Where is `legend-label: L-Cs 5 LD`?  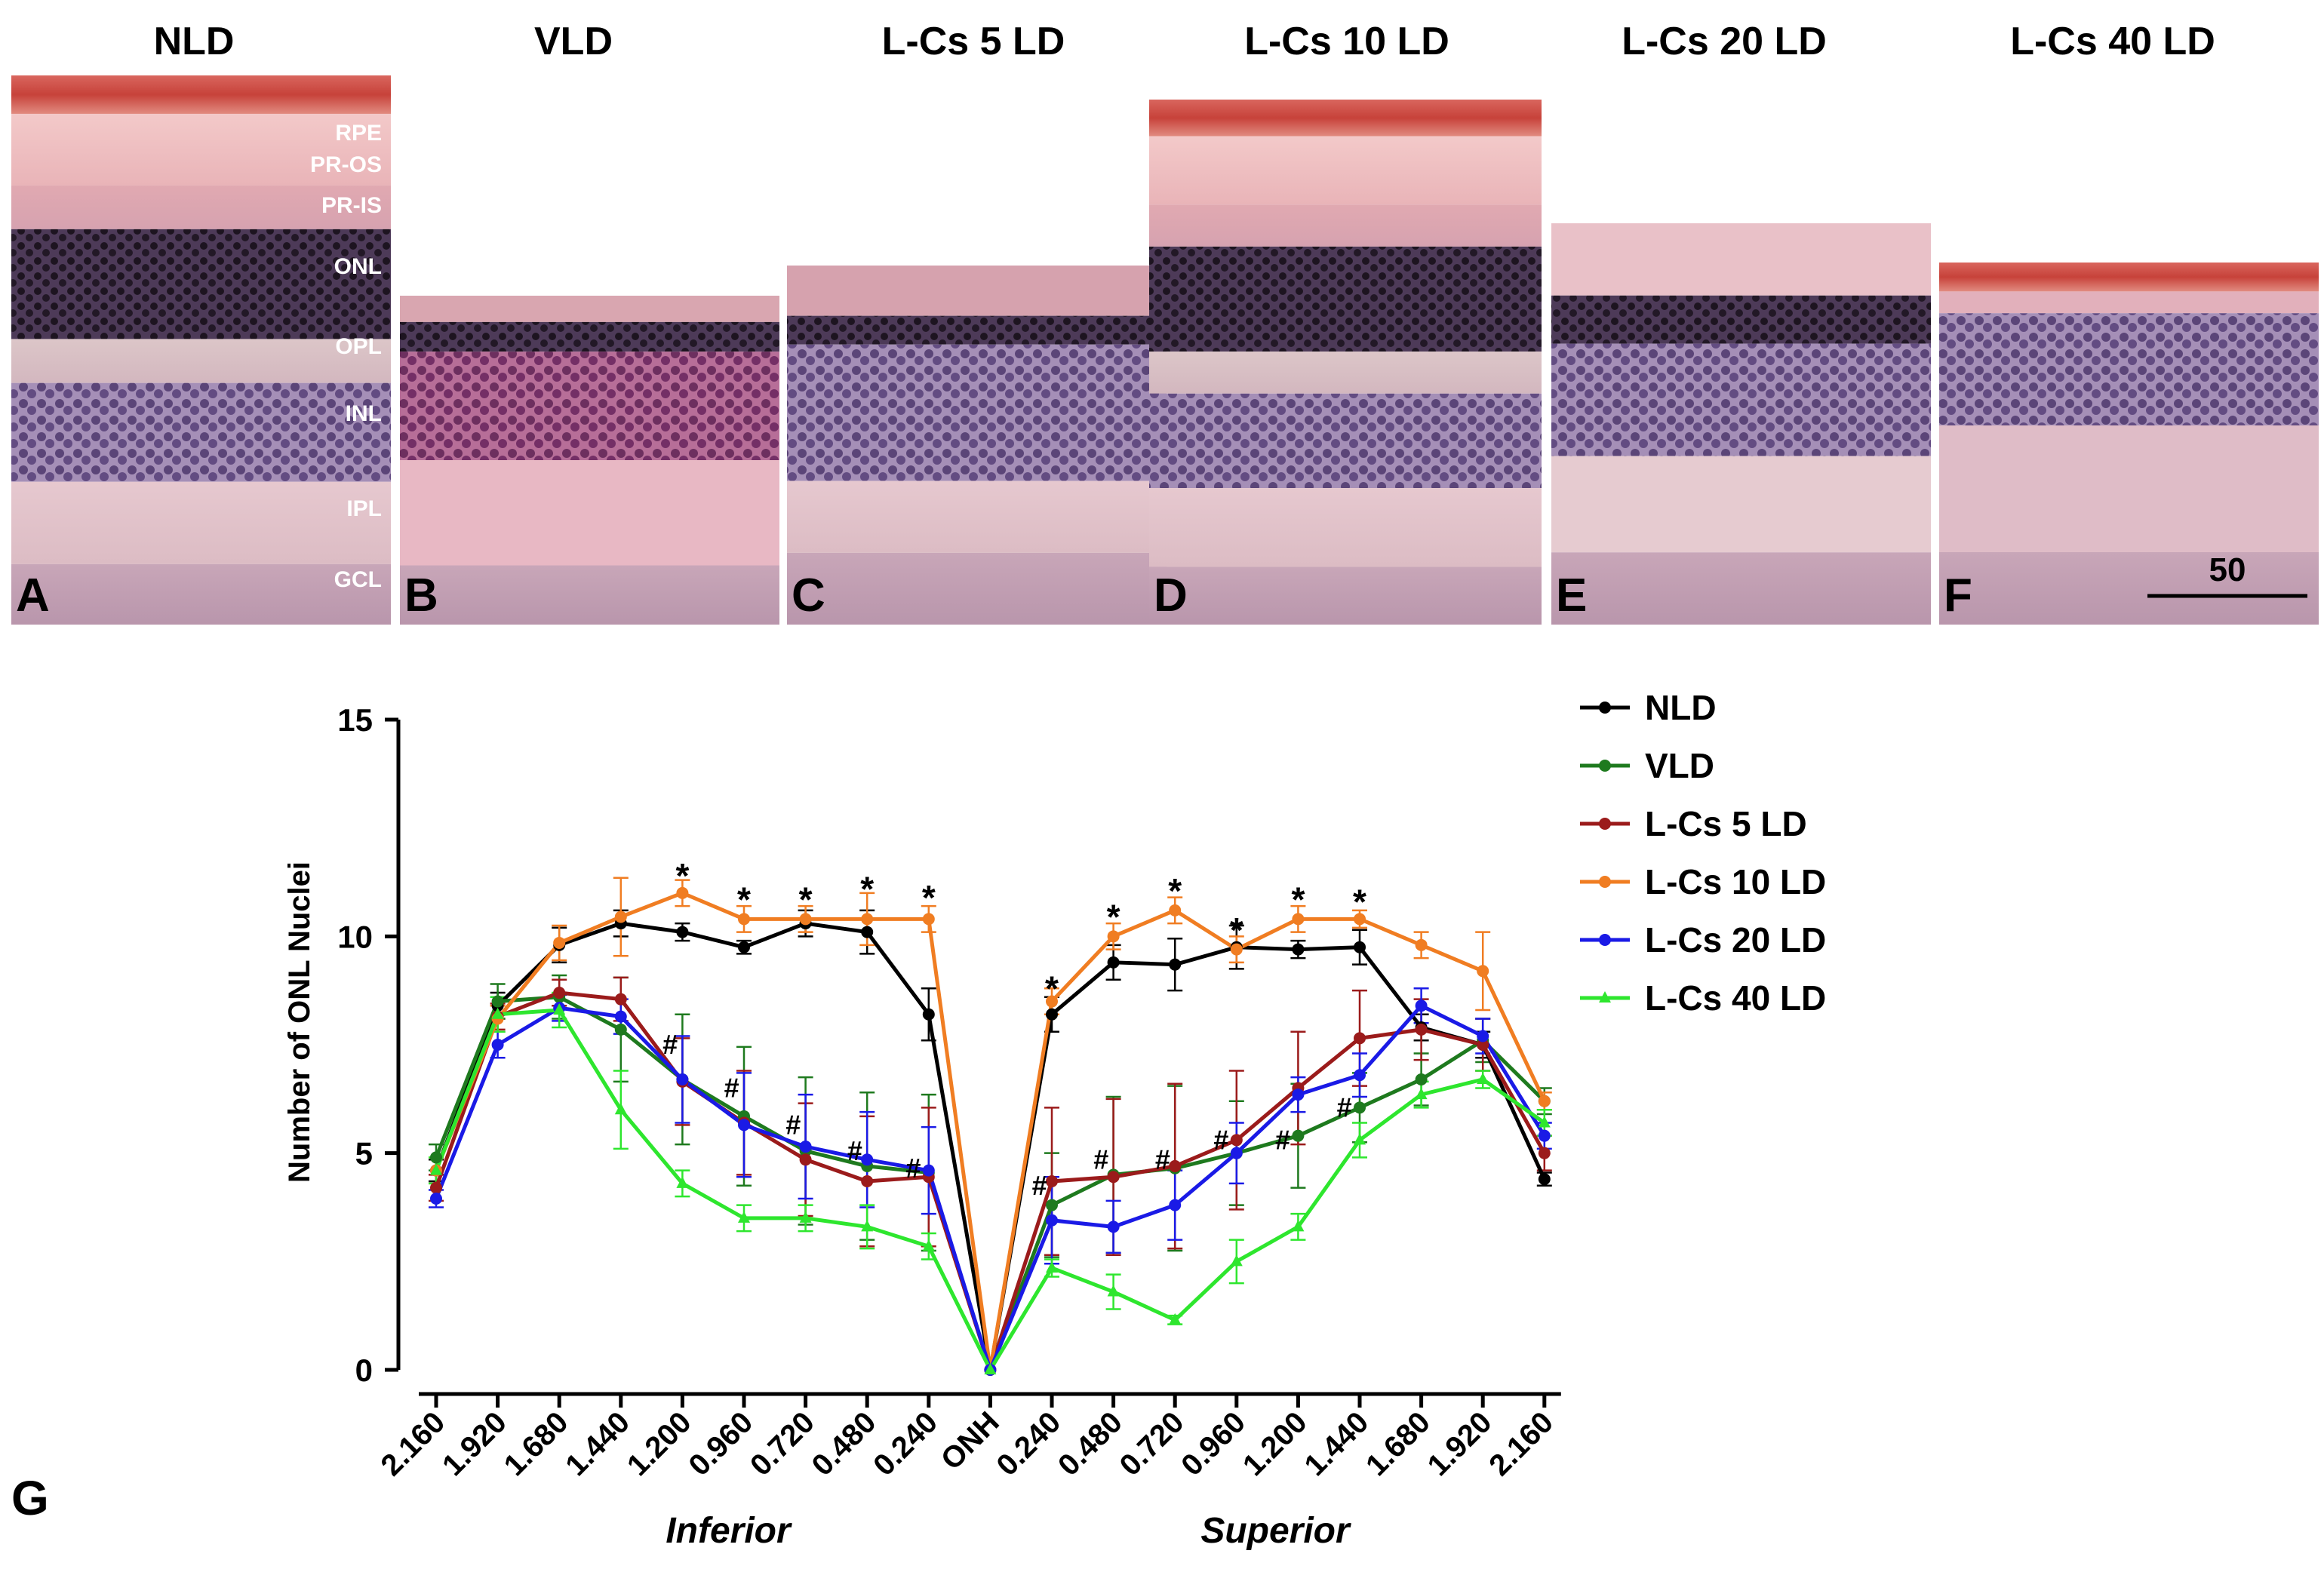 legend-label: L-Cs 5 LD is located at coordinates (1726, 823).